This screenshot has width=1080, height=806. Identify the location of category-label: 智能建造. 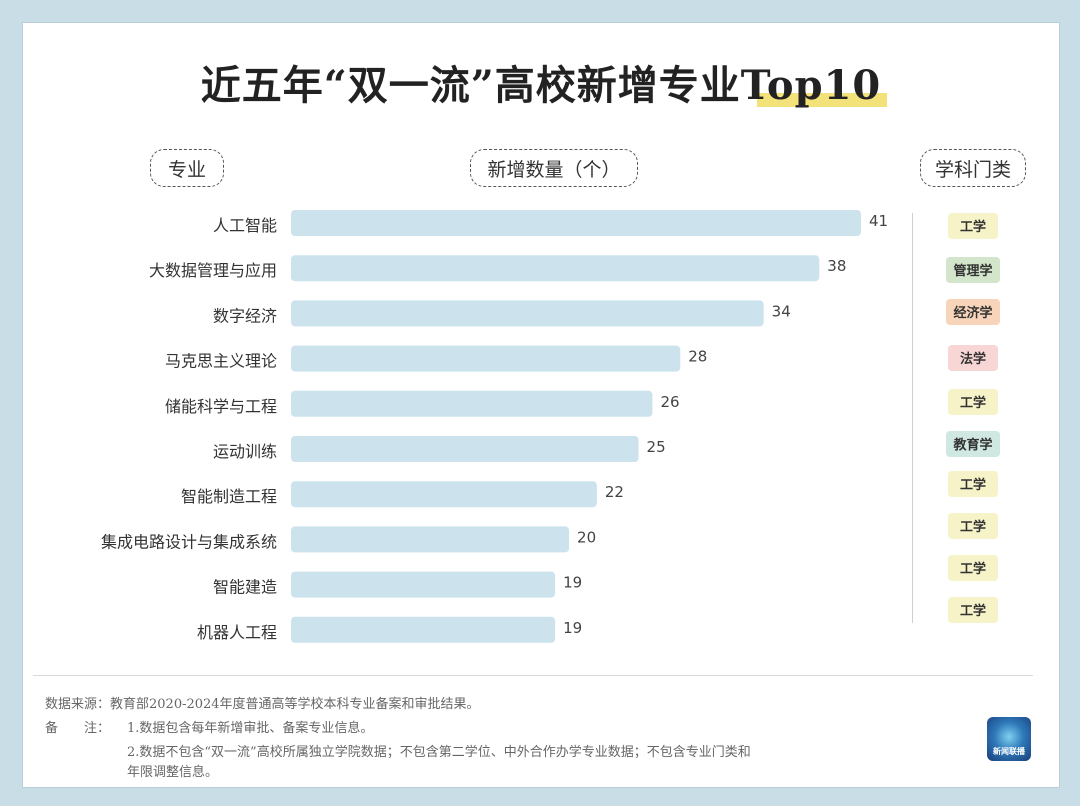
(245, 587).